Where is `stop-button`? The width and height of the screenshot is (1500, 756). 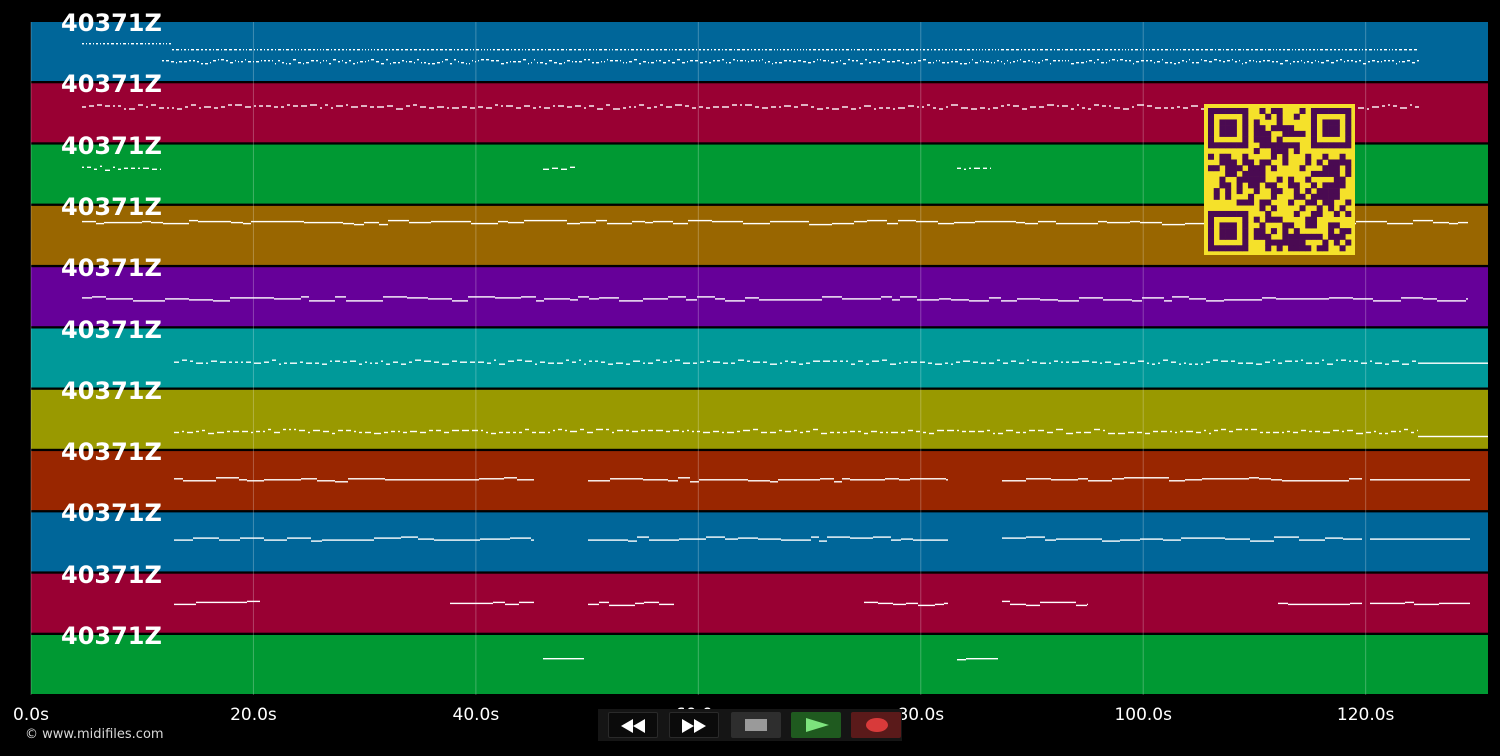
stop-button is located at coordinates (756, 725).